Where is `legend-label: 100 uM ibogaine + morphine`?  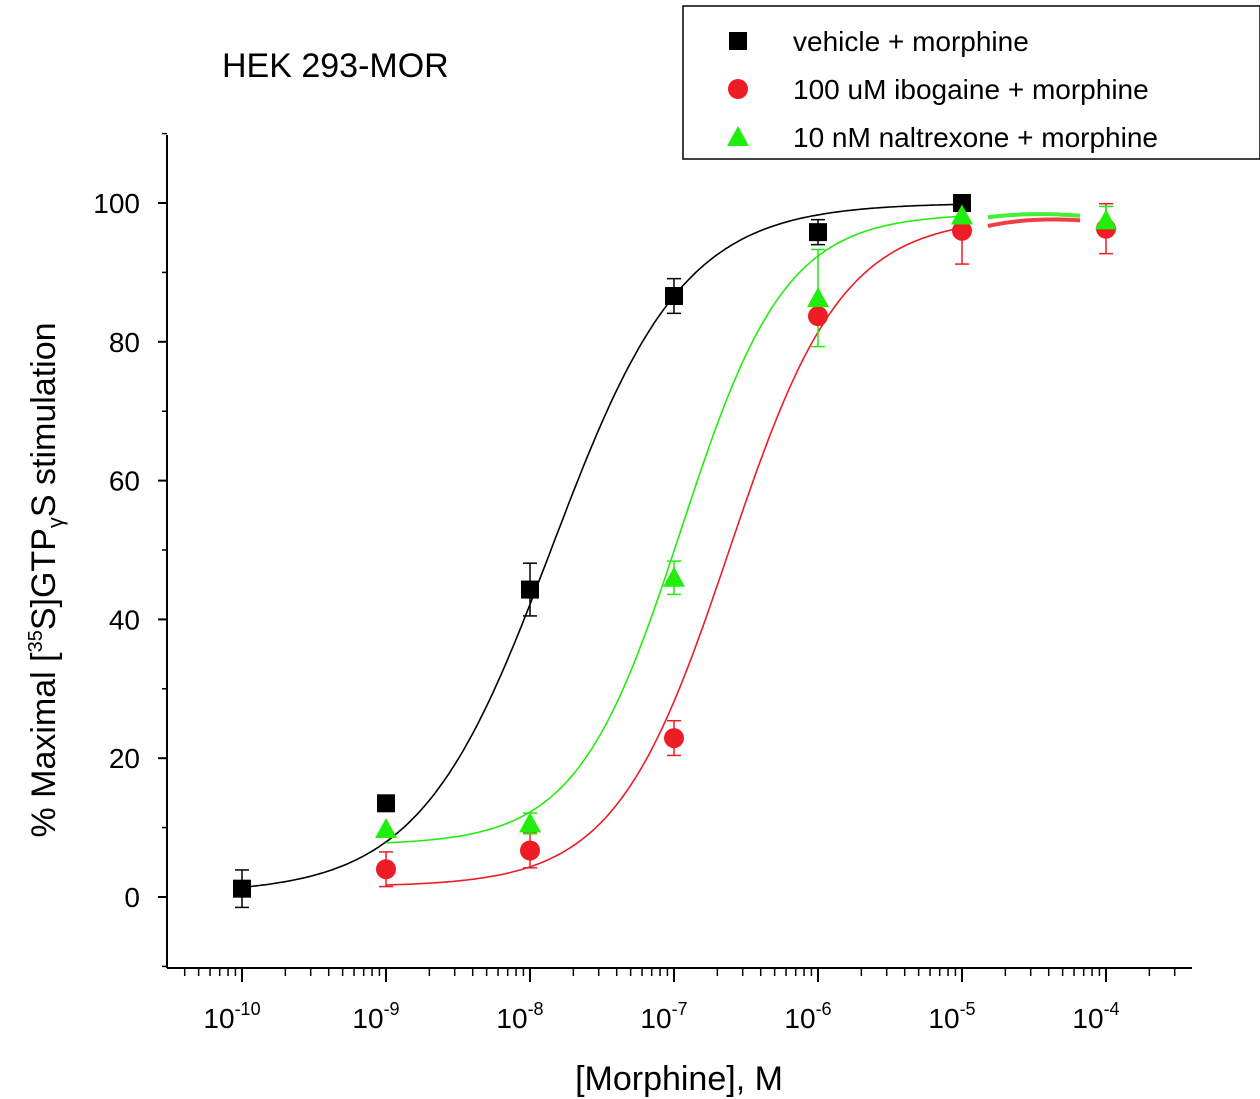
legend-label: 100 uM ibogaine + morphine is located at coordinates (971, 89).